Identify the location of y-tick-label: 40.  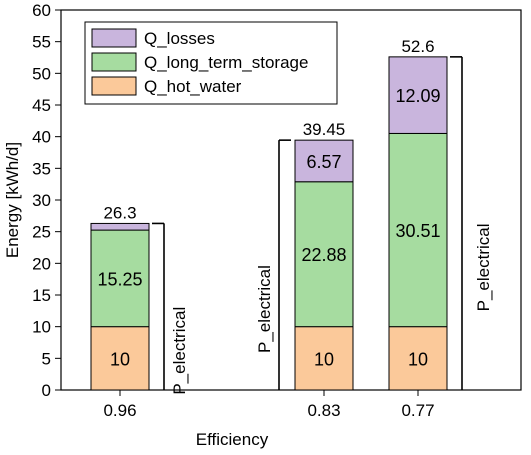
(41, 137).